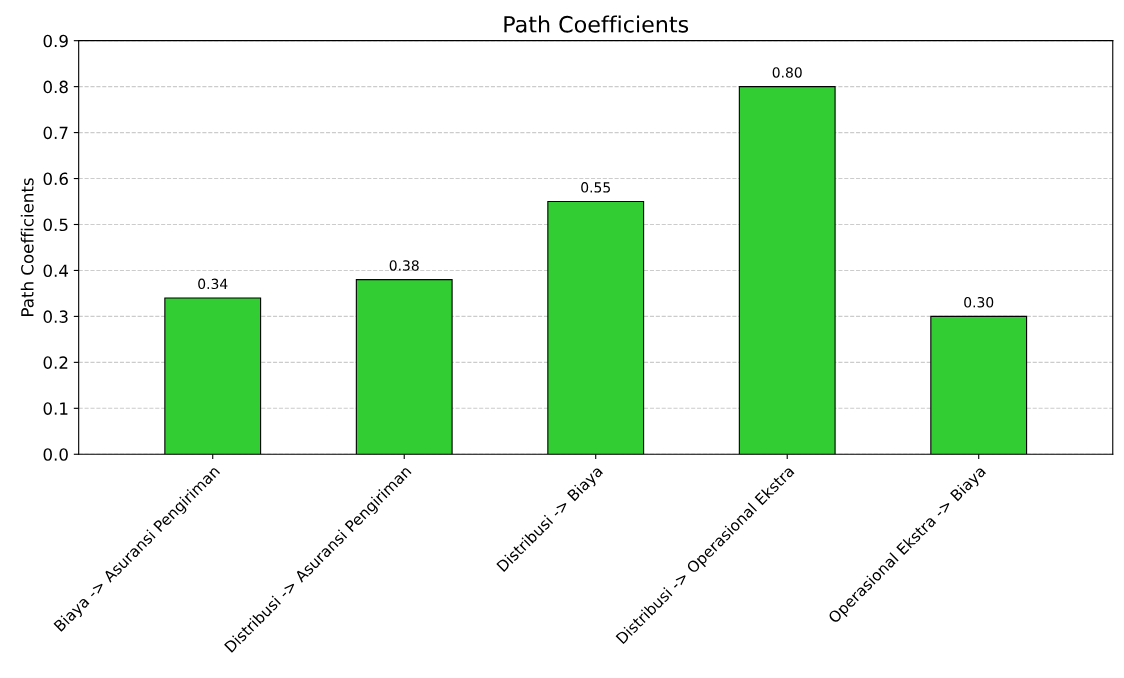 This screenshot has height=678, width=1124. I want to click on data-label: 0.34, so click(213, 284).